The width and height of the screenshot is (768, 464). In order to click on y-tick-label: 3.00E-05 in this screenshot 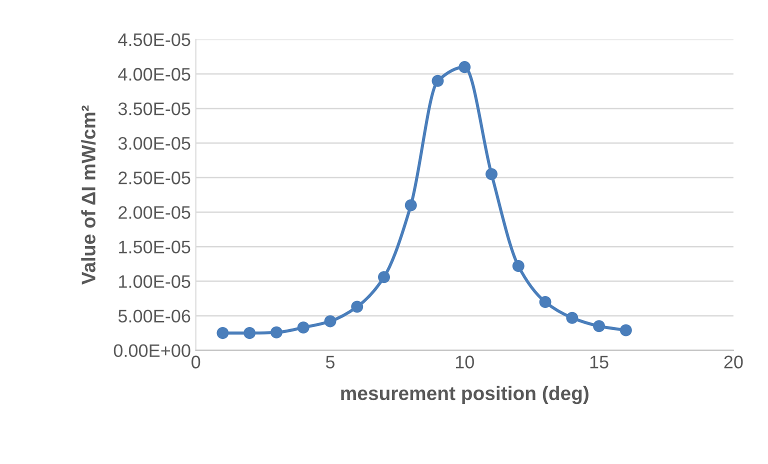, I will do `click(154, 143)`.